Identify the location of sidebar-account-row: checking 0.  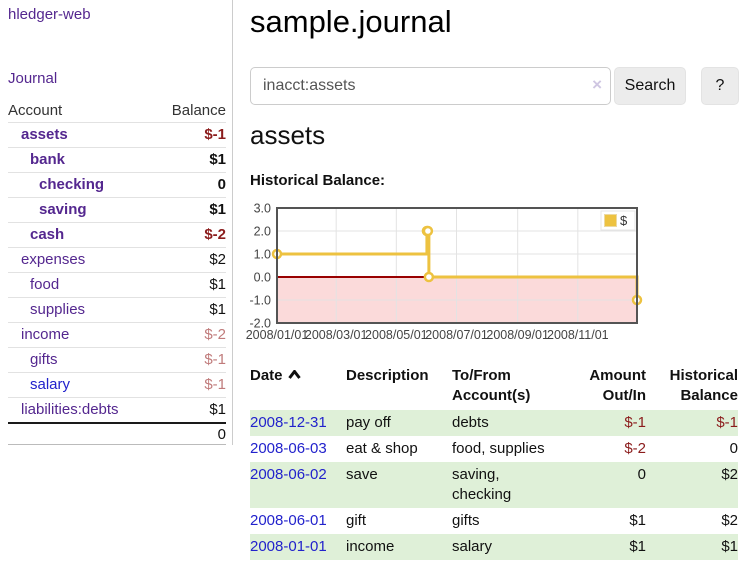
(117, 184).